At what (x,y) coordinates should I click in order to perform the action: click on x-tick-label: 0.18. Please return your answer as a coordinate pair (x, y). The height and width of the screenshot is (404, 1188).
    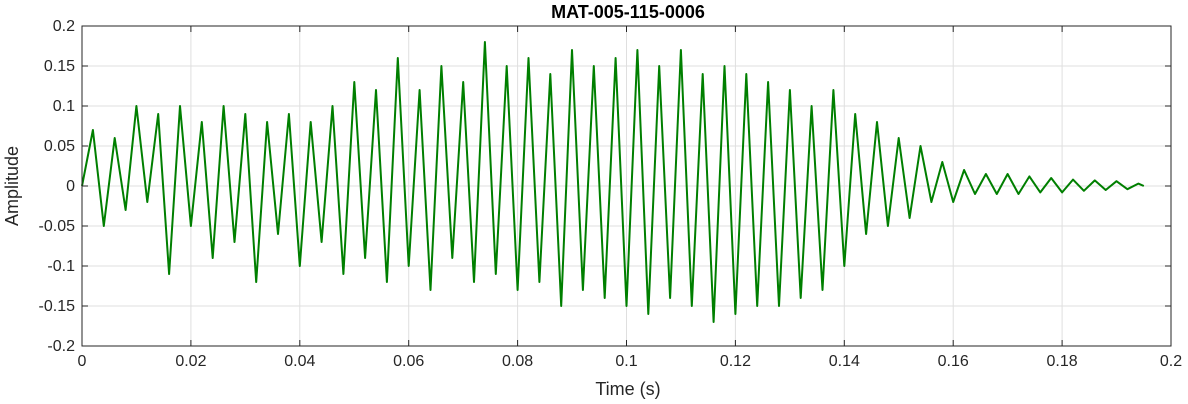
    Looking at the image, I should click on (1062, 361).